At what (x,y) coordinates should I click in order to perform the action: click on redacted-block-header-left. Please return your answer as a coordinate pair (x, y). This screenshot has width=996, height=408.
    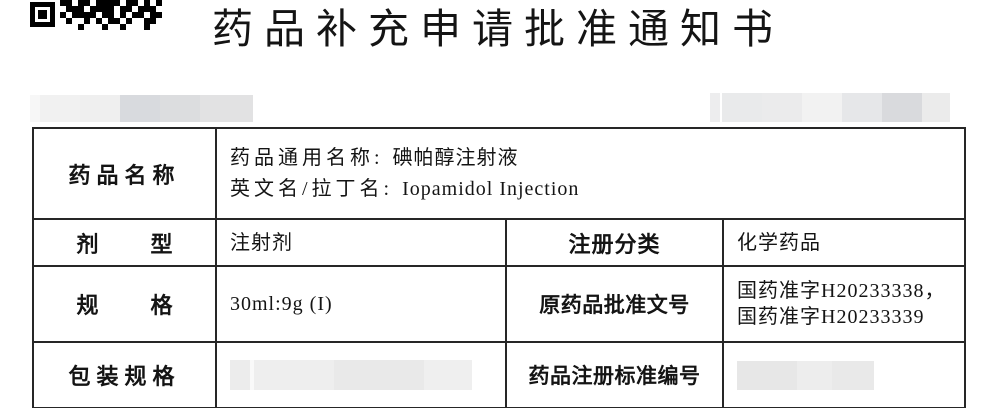
    Looking at the image, I should click on (141, 108).